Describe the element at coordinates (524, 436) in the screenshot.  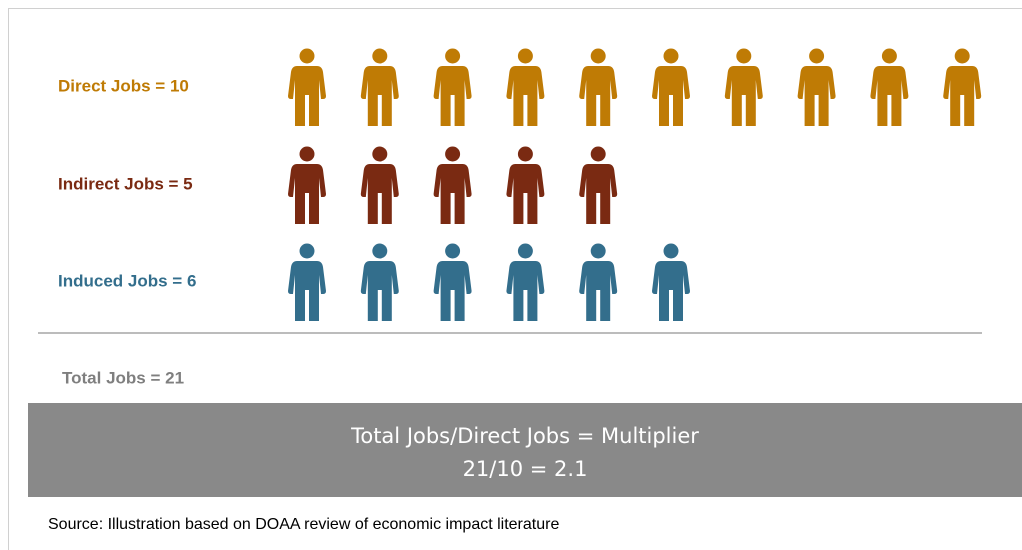
I see `formula-line: Total Jobs/Direct Jobs = Multiplier` at that location.